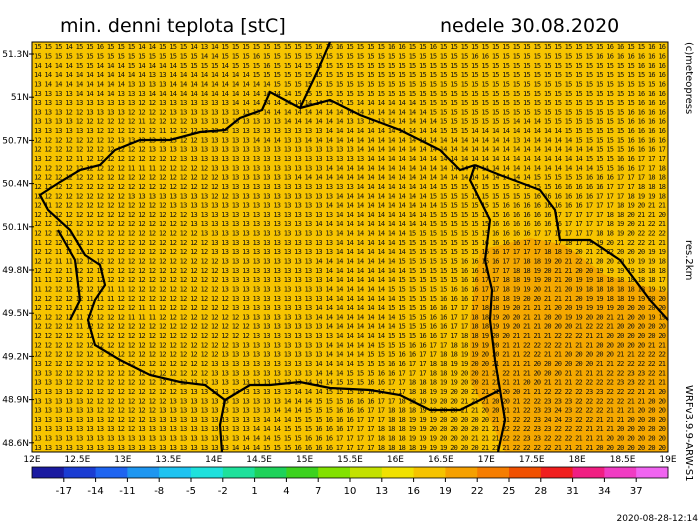  Describe the element at coordinates (15, 357) in the screenshot. I see `lat-label: 49.2N` at that location.